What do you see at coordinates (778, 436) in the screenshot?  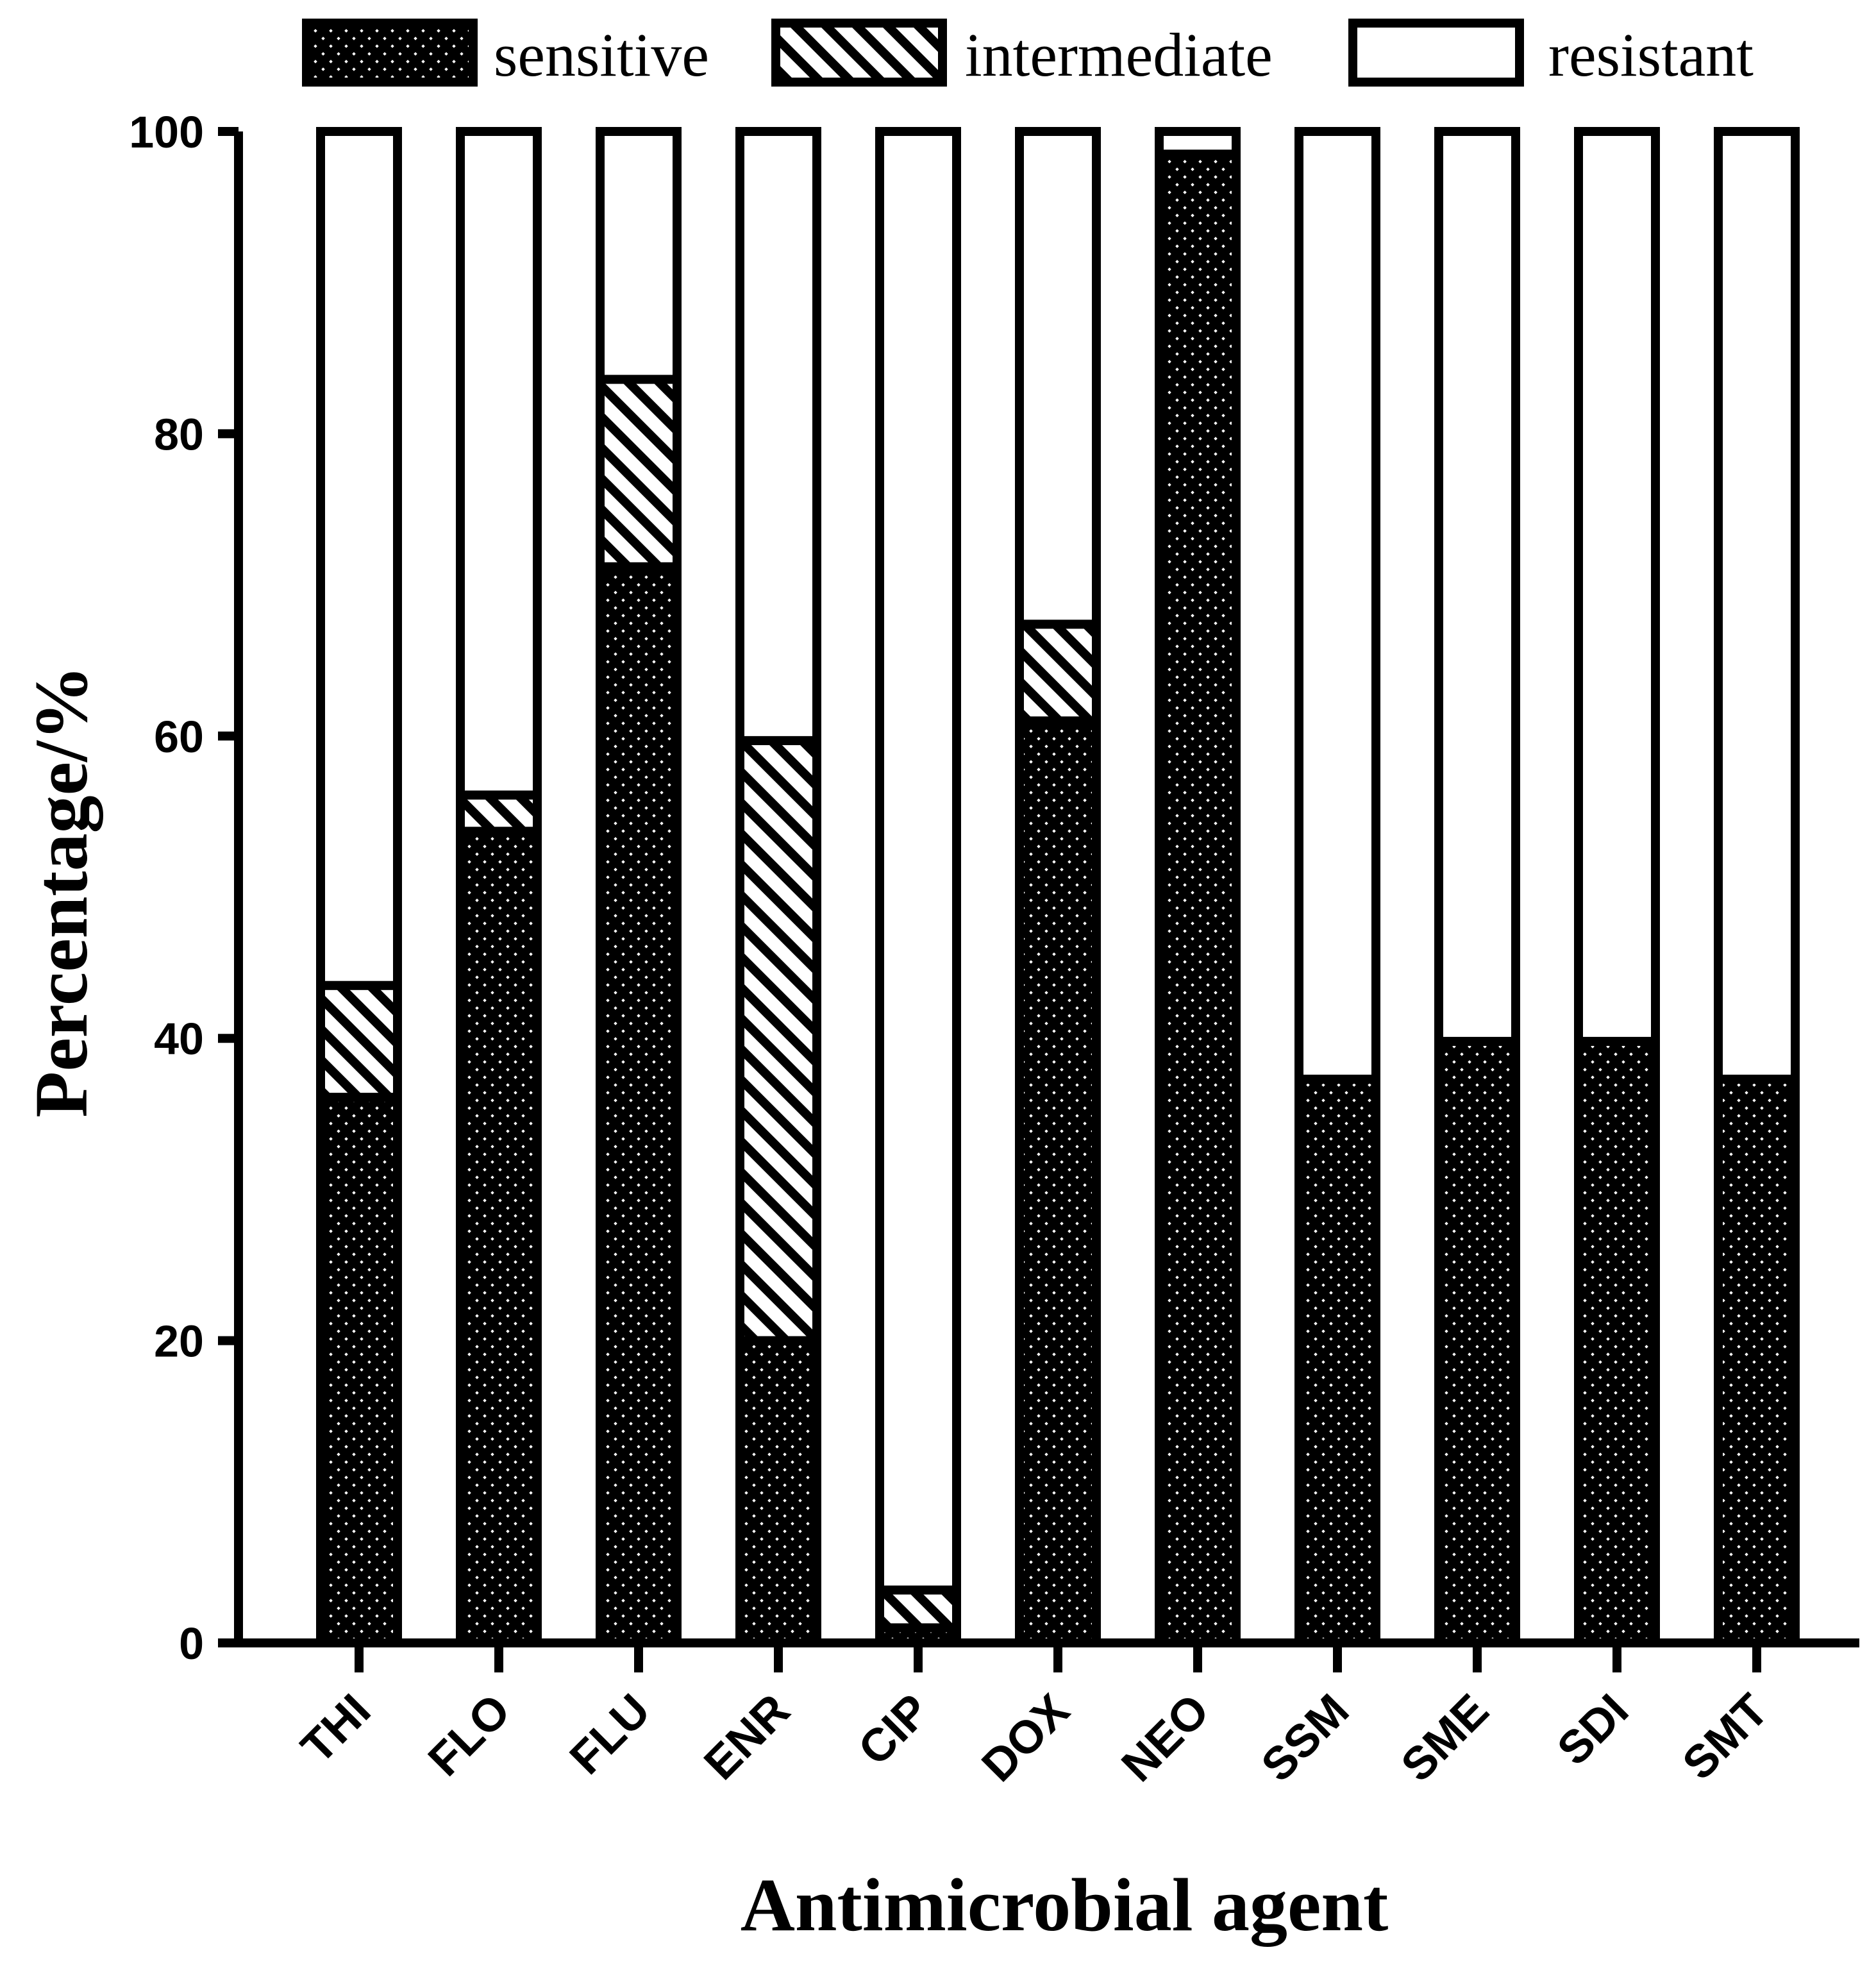 I see `bar-enr-resistant` at bounding box center [778, 436].